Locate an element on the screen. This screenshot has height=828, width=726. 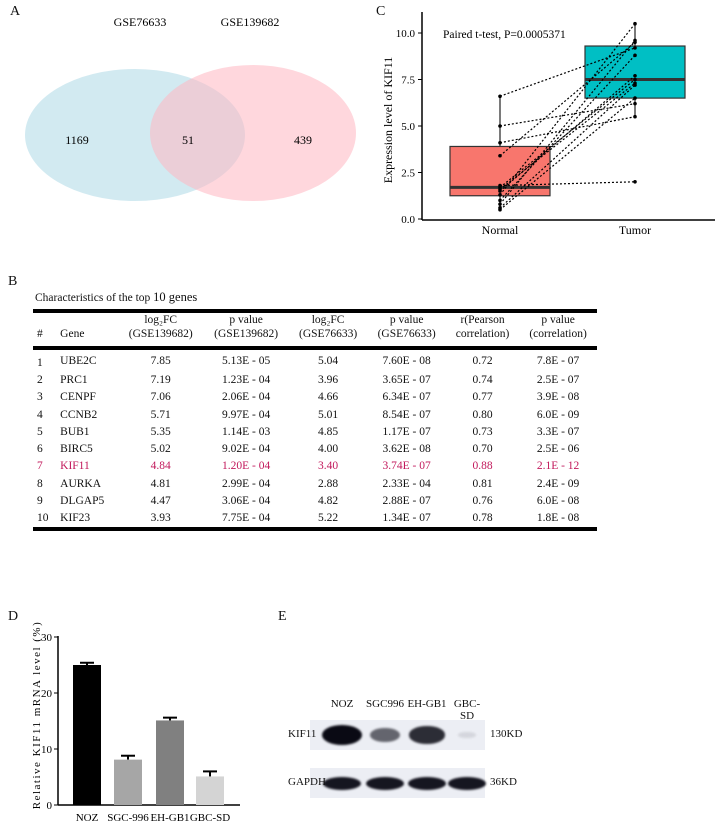
table-cell: 3 is located at coordinates (40, 397).